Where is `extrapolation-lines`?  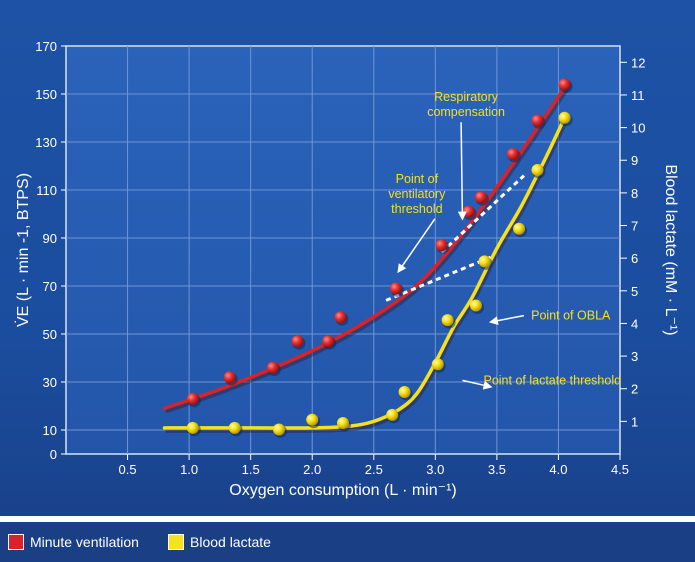 extrapolation-lines is located at coordinates (455, 238).